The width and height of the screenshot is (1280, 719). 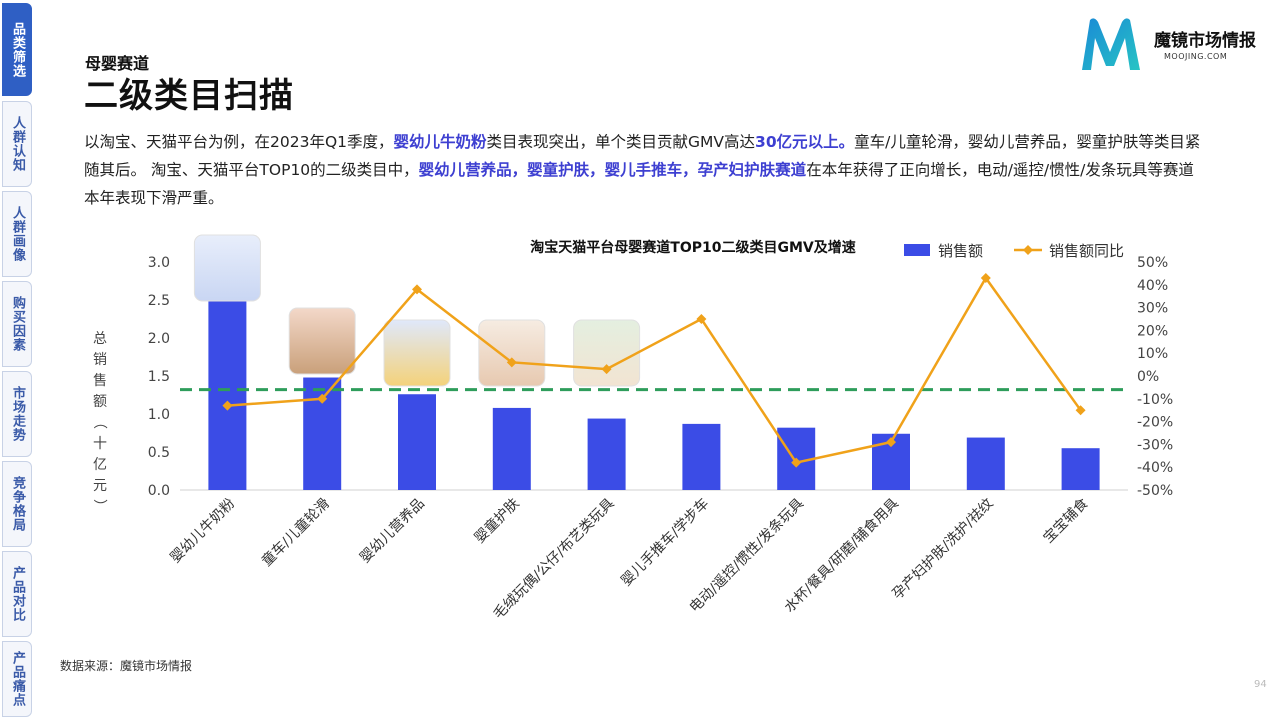 I want to click on y2-tick-label: 0%, so click(x=1148, y=377).